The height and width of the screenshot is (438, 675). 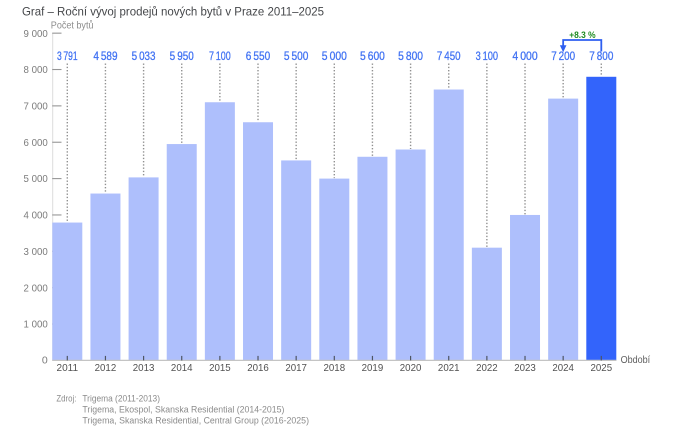 What do you see at coordinates (410, 56) in the screenshot?
I see `svg-text: 5 800` at bounding box center [410, 56].